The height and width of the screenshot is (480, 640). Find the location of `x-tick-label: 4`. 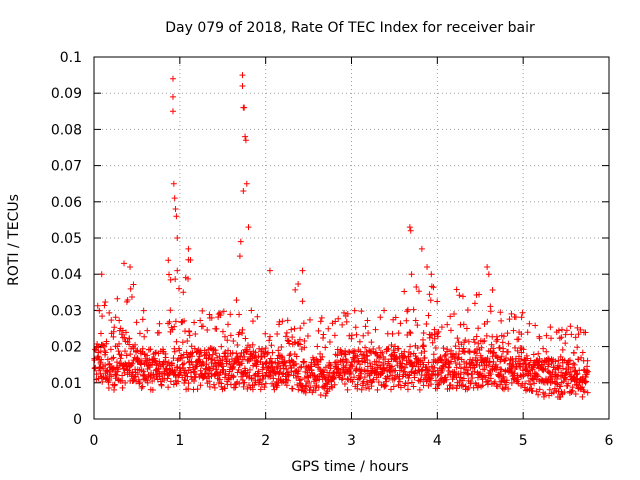

x-tick-label: 4 is located at coordinates (437, 441).